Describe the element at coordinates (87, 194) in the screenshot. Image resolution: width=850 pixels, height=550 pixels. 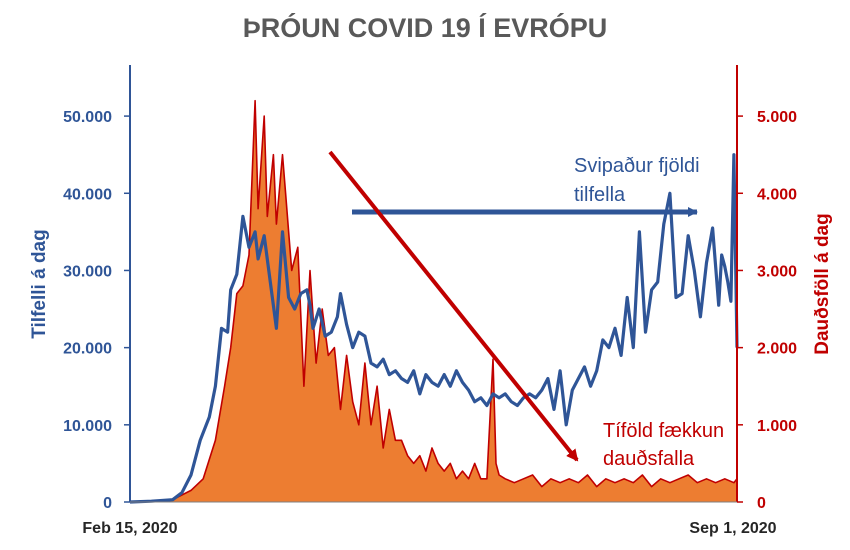
I see `y-tick-label-left: 40.000` at that location.